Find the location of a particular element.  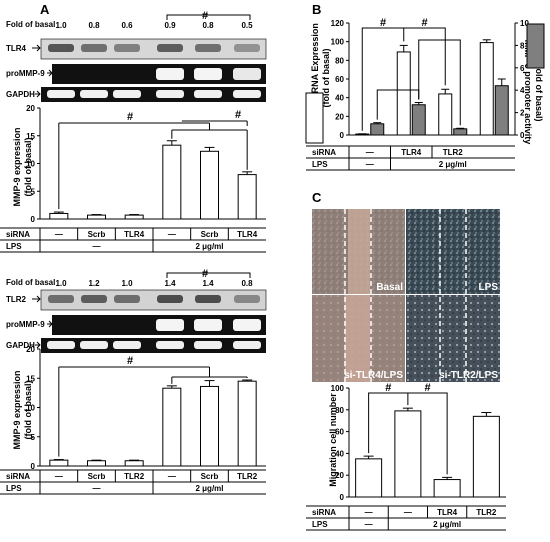

y-tick-label: 120 is located at coordinates (338, 23).